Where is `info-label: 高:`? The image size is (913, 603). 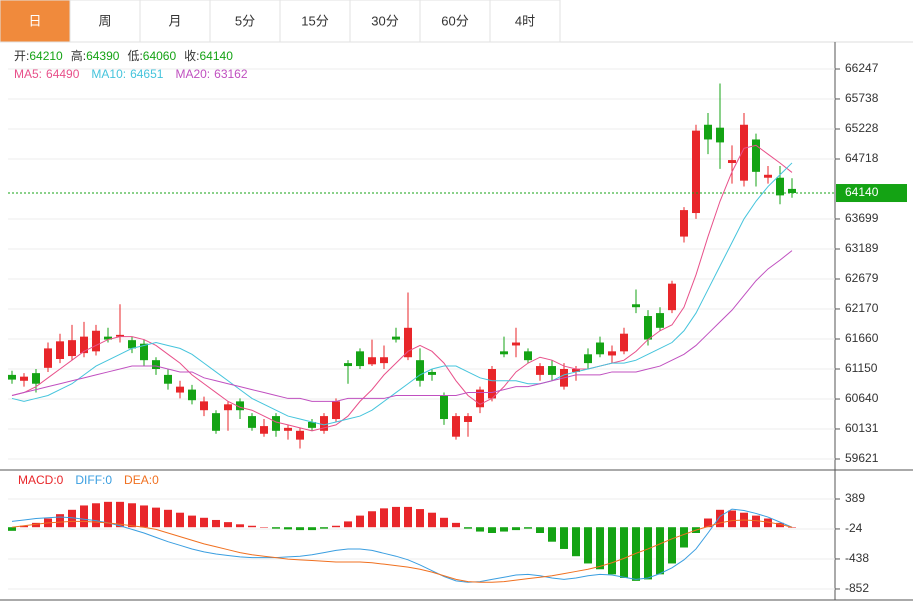
info-label: 高: is located at coordinates (78, 55).